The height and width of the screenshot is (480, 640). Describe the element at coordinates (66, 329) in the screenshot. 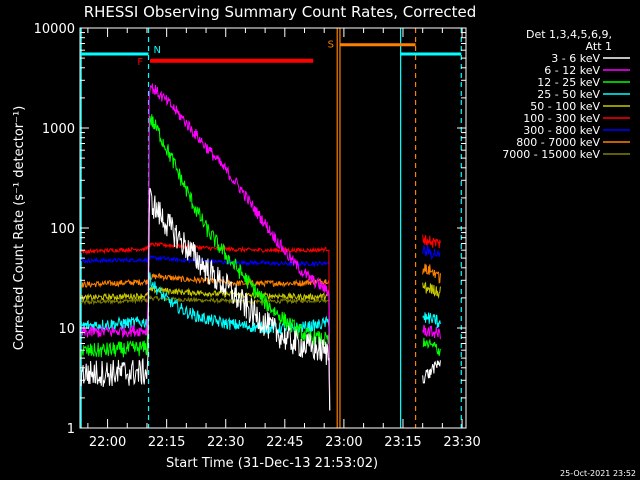

I see `y-tick-label: 10` at that location.